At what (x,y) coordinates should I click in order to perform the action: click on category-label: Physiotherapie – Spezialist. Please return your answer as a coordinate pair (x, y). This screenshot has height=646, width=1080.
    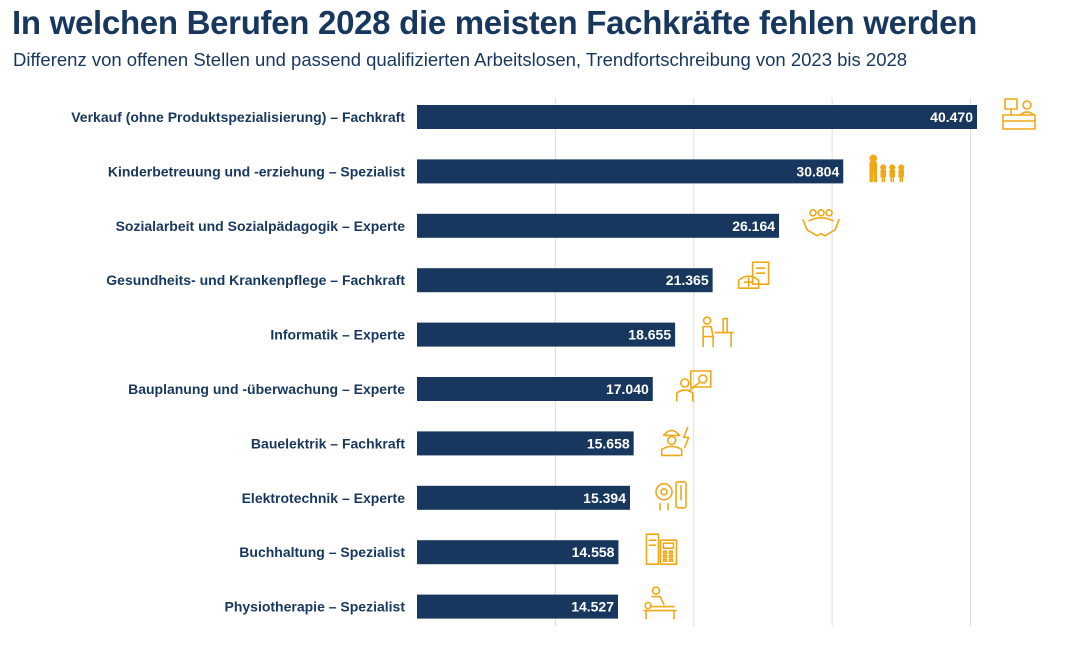
    Looking at the image, I should click on (314, 607).